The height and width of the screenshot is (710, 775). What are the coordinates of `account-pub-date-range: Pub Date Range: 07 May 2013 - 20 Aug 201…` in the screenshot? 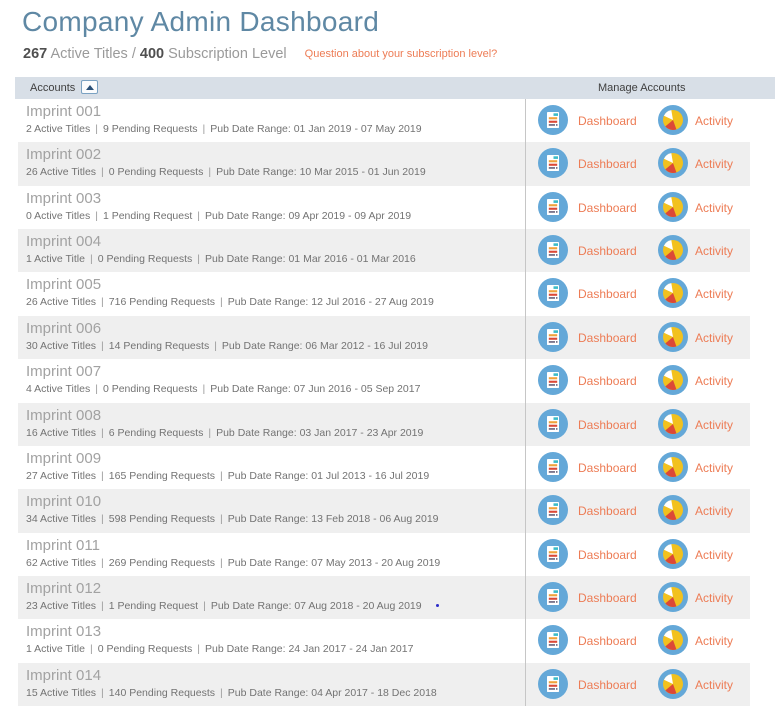 It's located at (334, 562).